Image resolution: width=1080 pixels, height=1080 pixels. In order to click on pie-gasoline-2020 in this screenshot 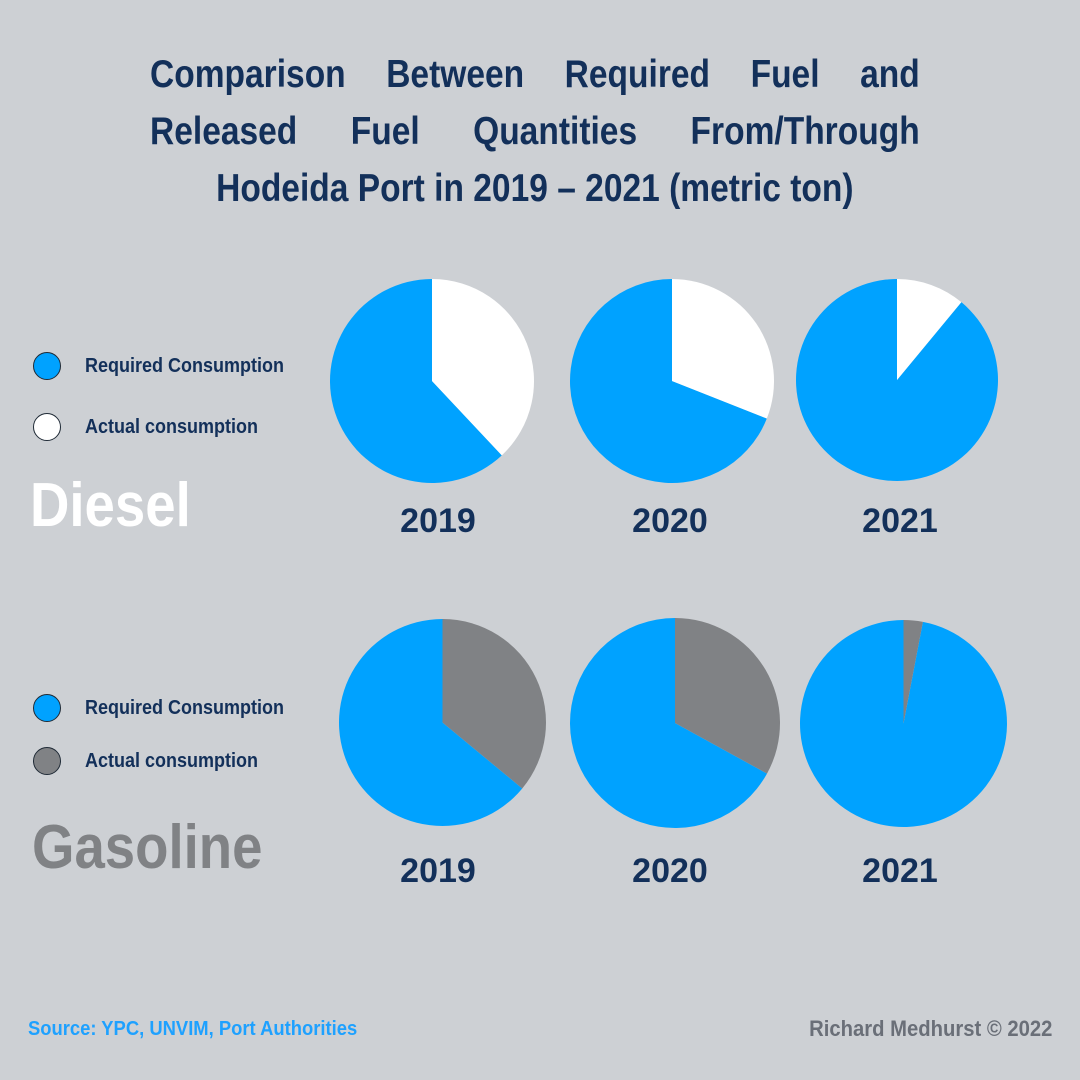, I will do `click(675, 723)`.